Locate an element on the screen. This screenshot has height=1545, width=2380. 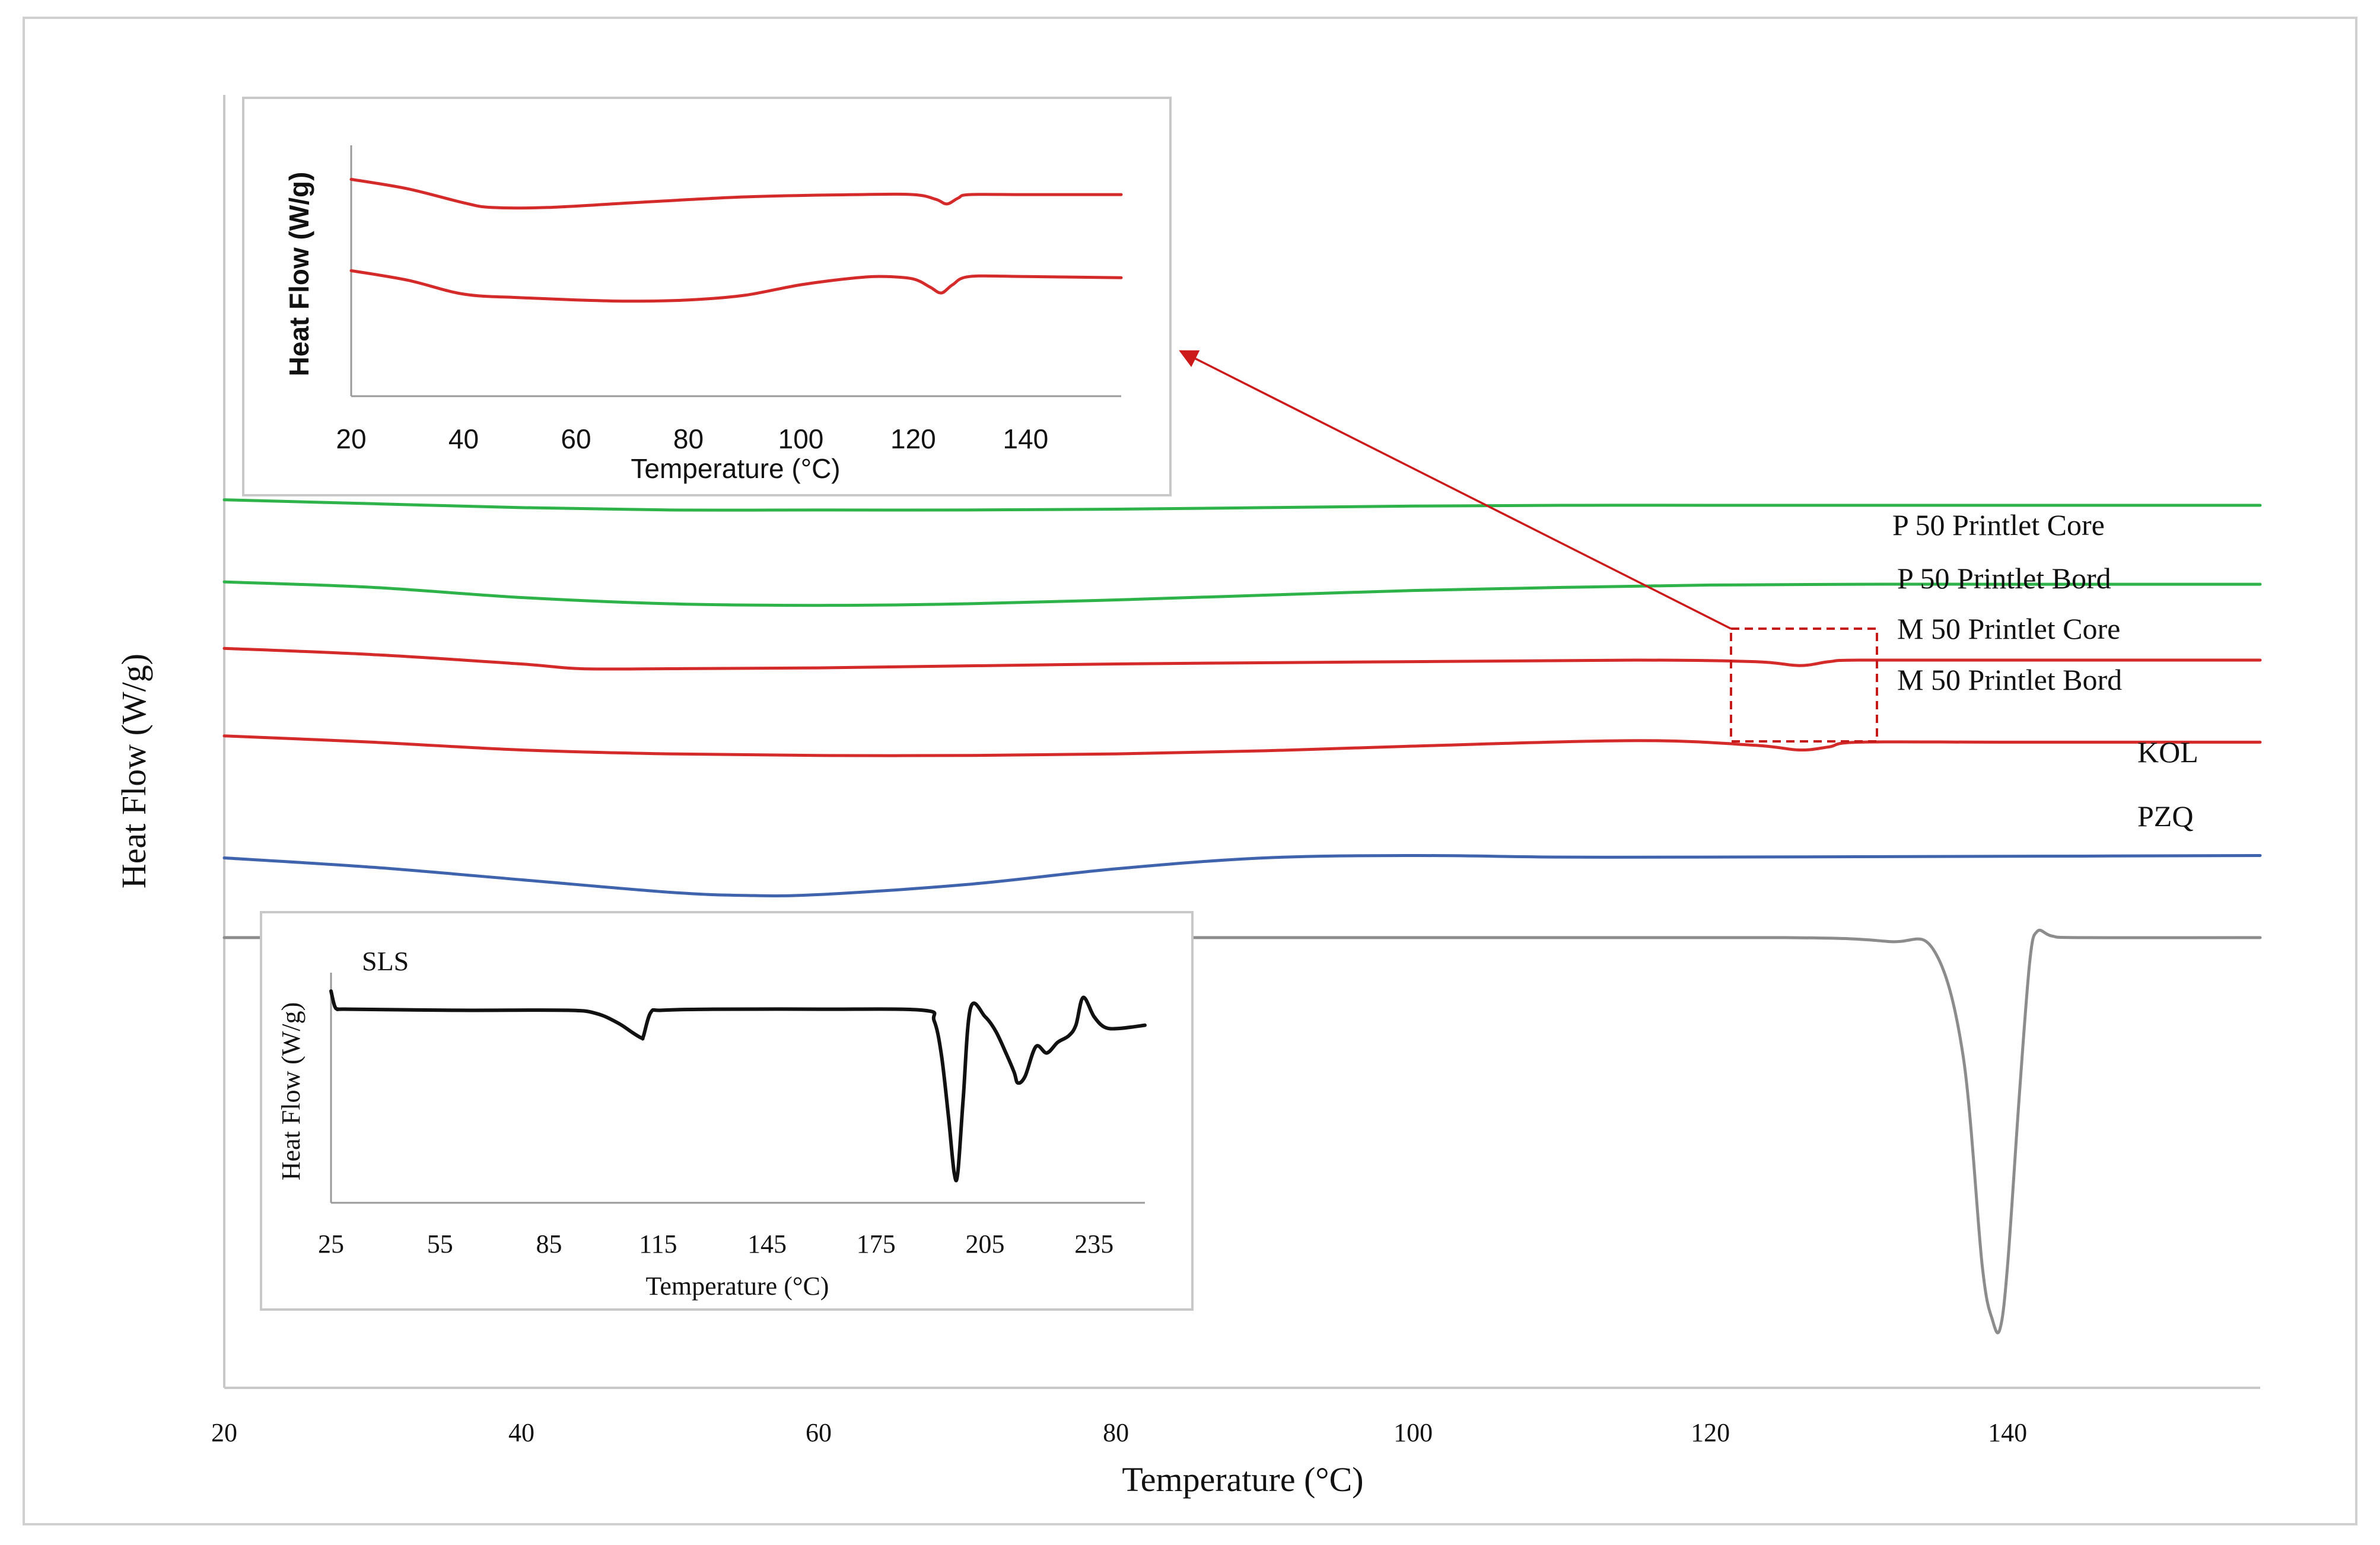
inset-top-frame is located at coordinates (707, 296).